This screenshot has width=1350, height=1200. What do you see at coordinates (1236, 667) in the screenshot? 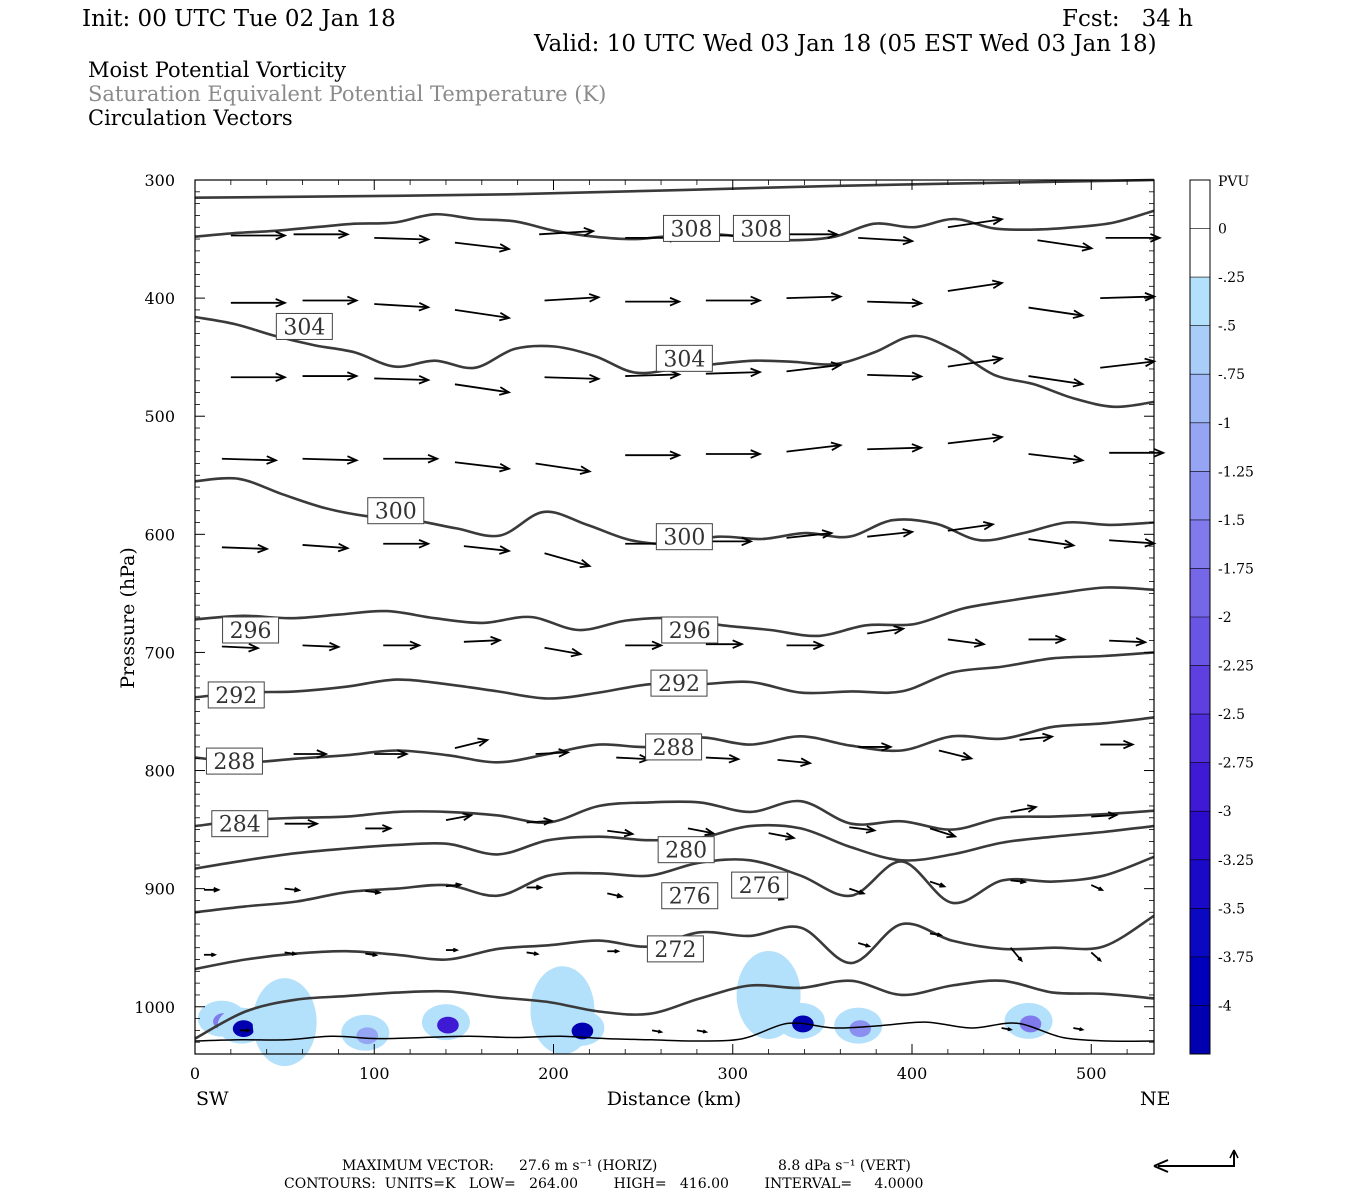
I see `colorbar-tick-label: -2.25` at bounding box center [1236, 667].